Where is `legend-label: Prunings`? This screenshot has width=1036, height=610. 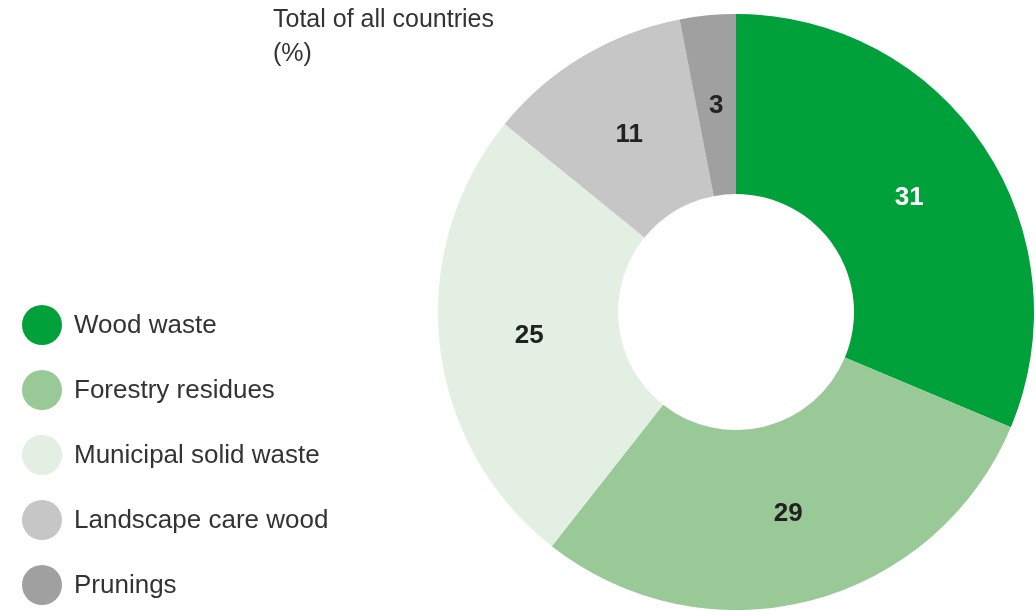
legend-label: Prunings is located at coordinates (125, 584).